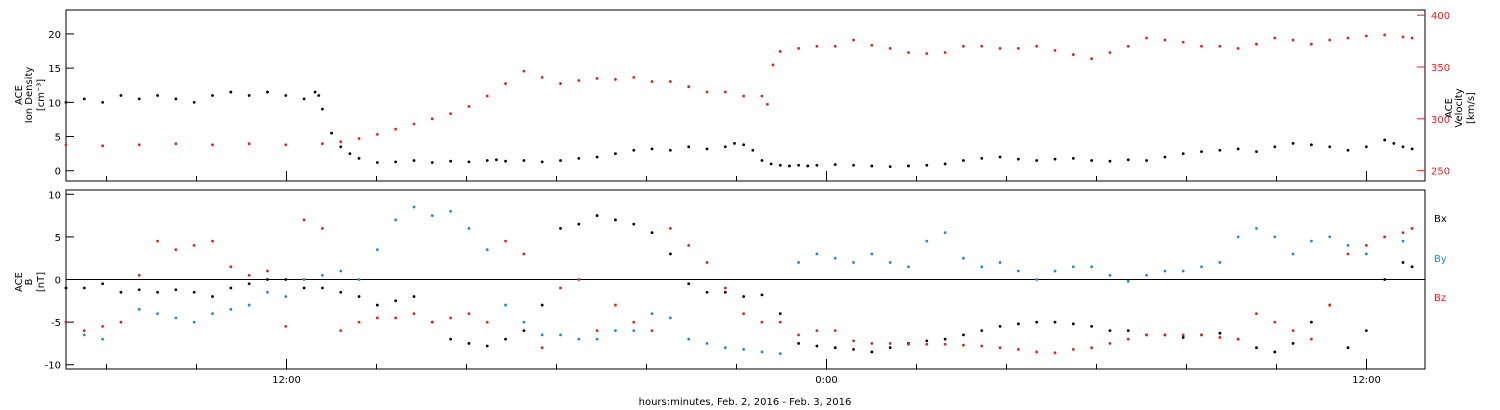 Image resolution: width=1500 pixels, height=410 pixels. Describe the element at coordinates (58, 238) in the screenshot. I see `bottom-left-tick-label: 5` at that location.